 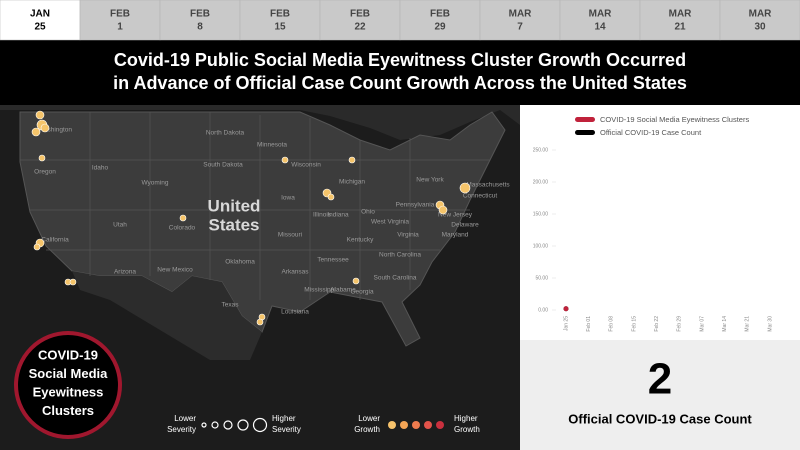 I want to click on state-label: Minnesota, so click(x=272, y=145).